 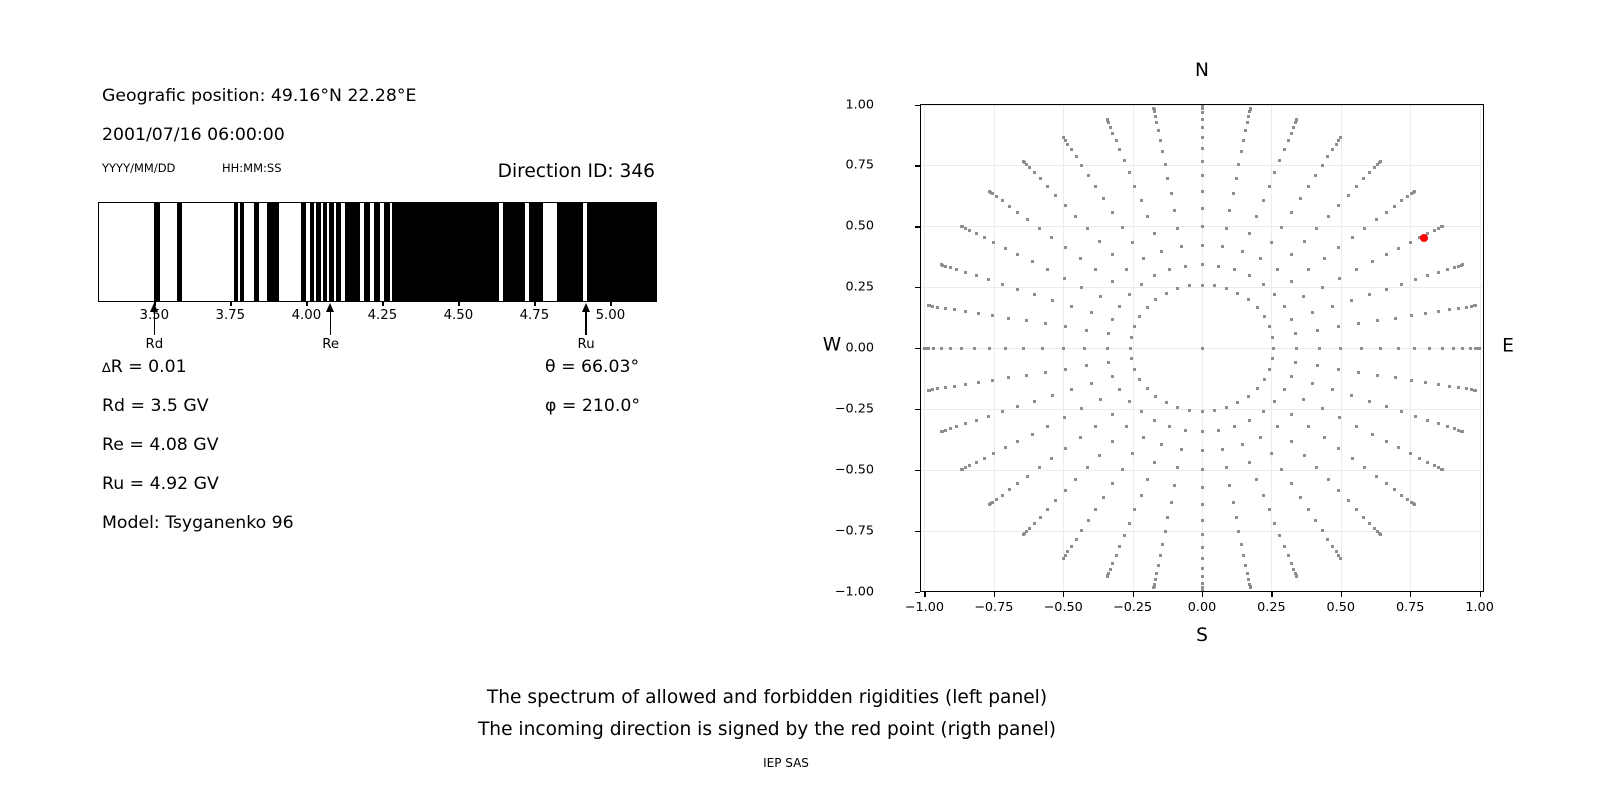 I want to click on y-tick-label: 0.25, so click(x=860, y=287).